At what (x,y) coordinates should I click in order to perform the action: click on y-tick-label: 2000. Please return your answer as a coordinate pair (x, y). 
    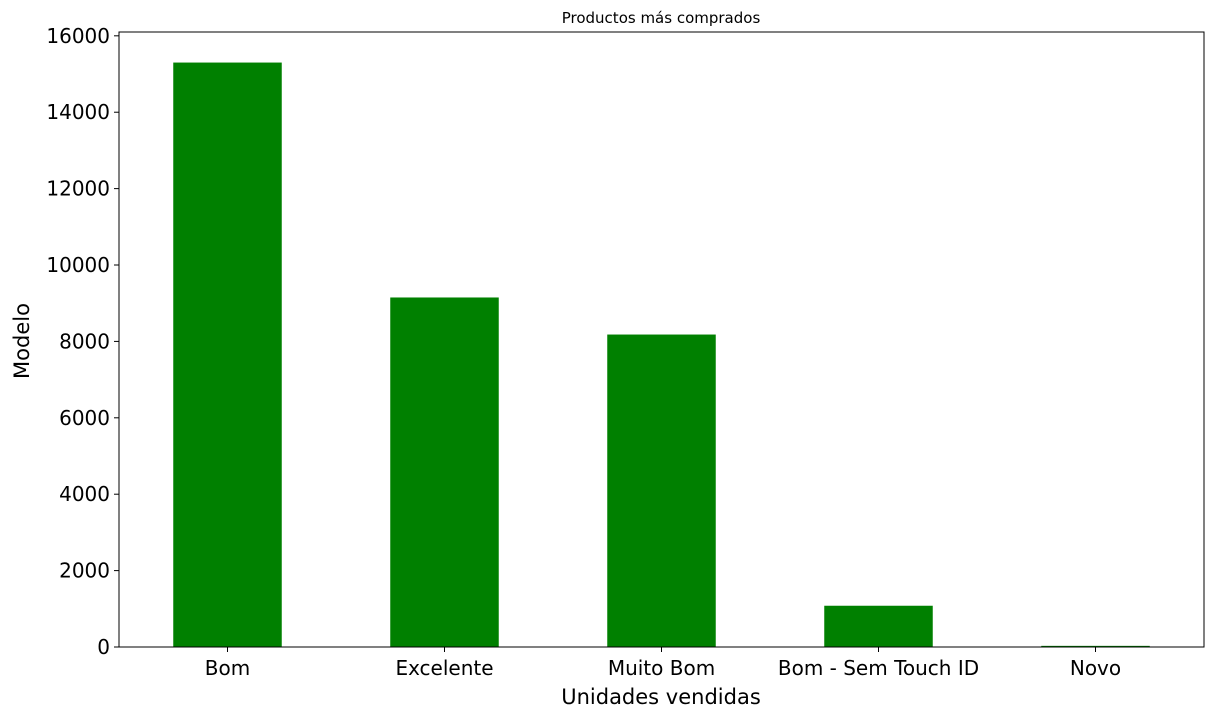
    Looking at the image, I should click on (84, 571).